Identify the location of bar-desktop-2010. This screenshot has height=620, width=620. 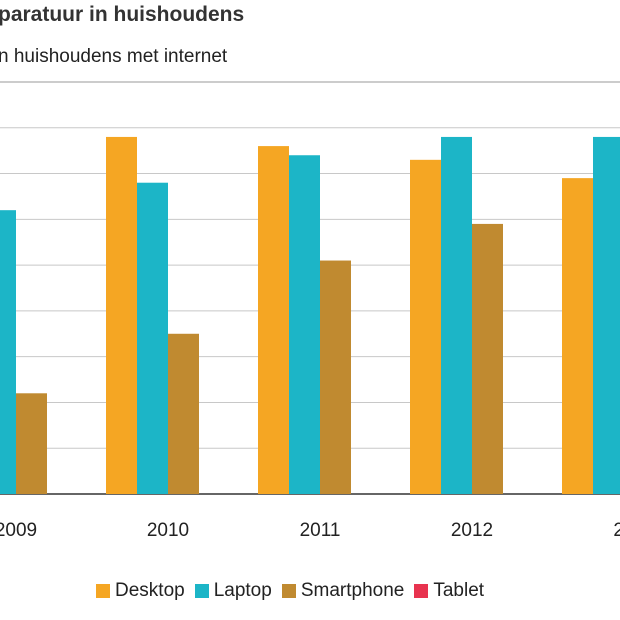
(121, 315).